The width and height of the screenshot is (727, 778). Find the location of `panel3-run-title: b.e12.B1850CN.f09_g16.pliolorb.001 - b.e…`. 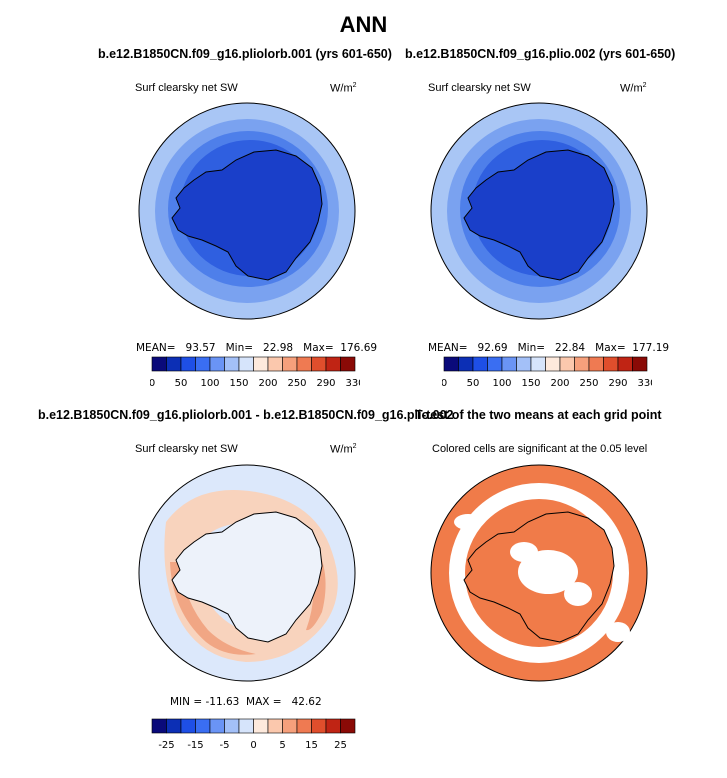

panel3-run-title: b.e12.B1850CN.f09_g16.pliolorb.001 - b.e… is located at coordinates (246, 415).